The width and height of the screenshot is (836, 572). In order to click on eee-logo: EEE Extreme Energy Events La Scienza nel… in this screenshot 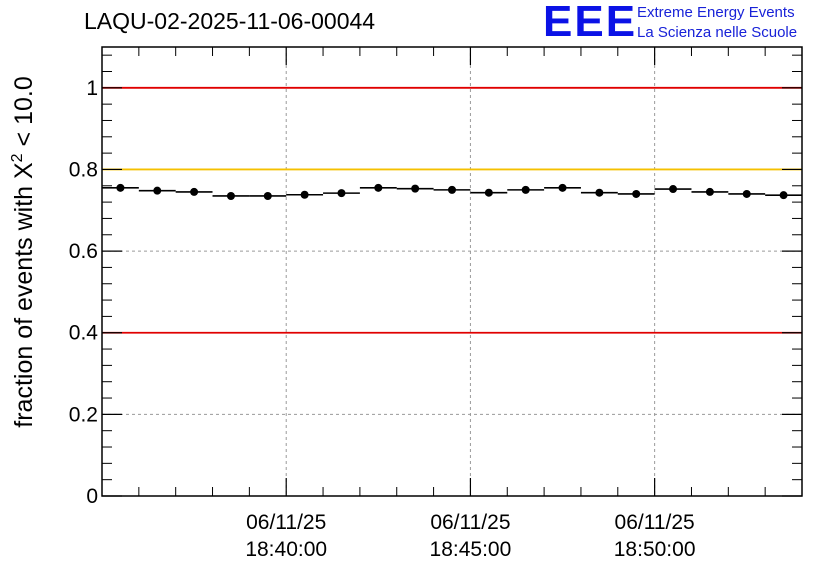, I will do `click(686, 23)`.